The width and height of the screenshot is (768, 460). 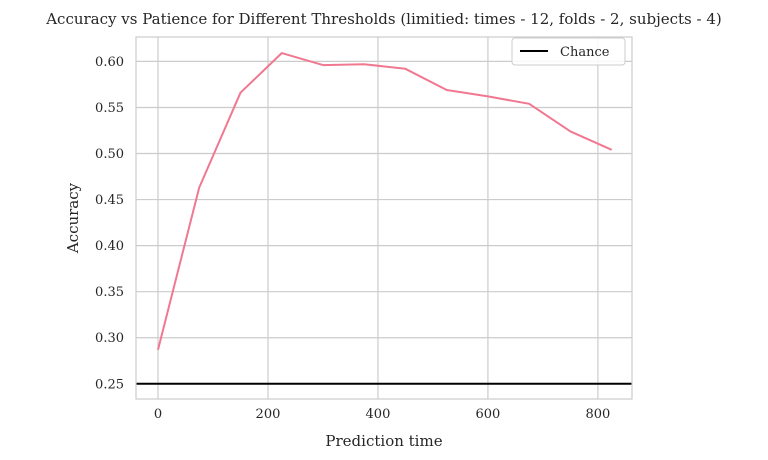 What do you see at coordinates (109, 292) in the screenshot?
I see `y-tick-label: 0.35` at bounding box center [109, 292].